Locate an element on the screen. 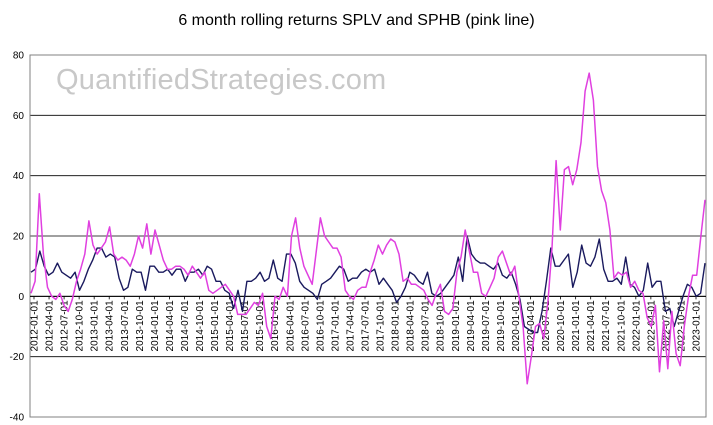 The image size is (713, 425). y-tick-label: 20 is located at coordinates (19, 237).